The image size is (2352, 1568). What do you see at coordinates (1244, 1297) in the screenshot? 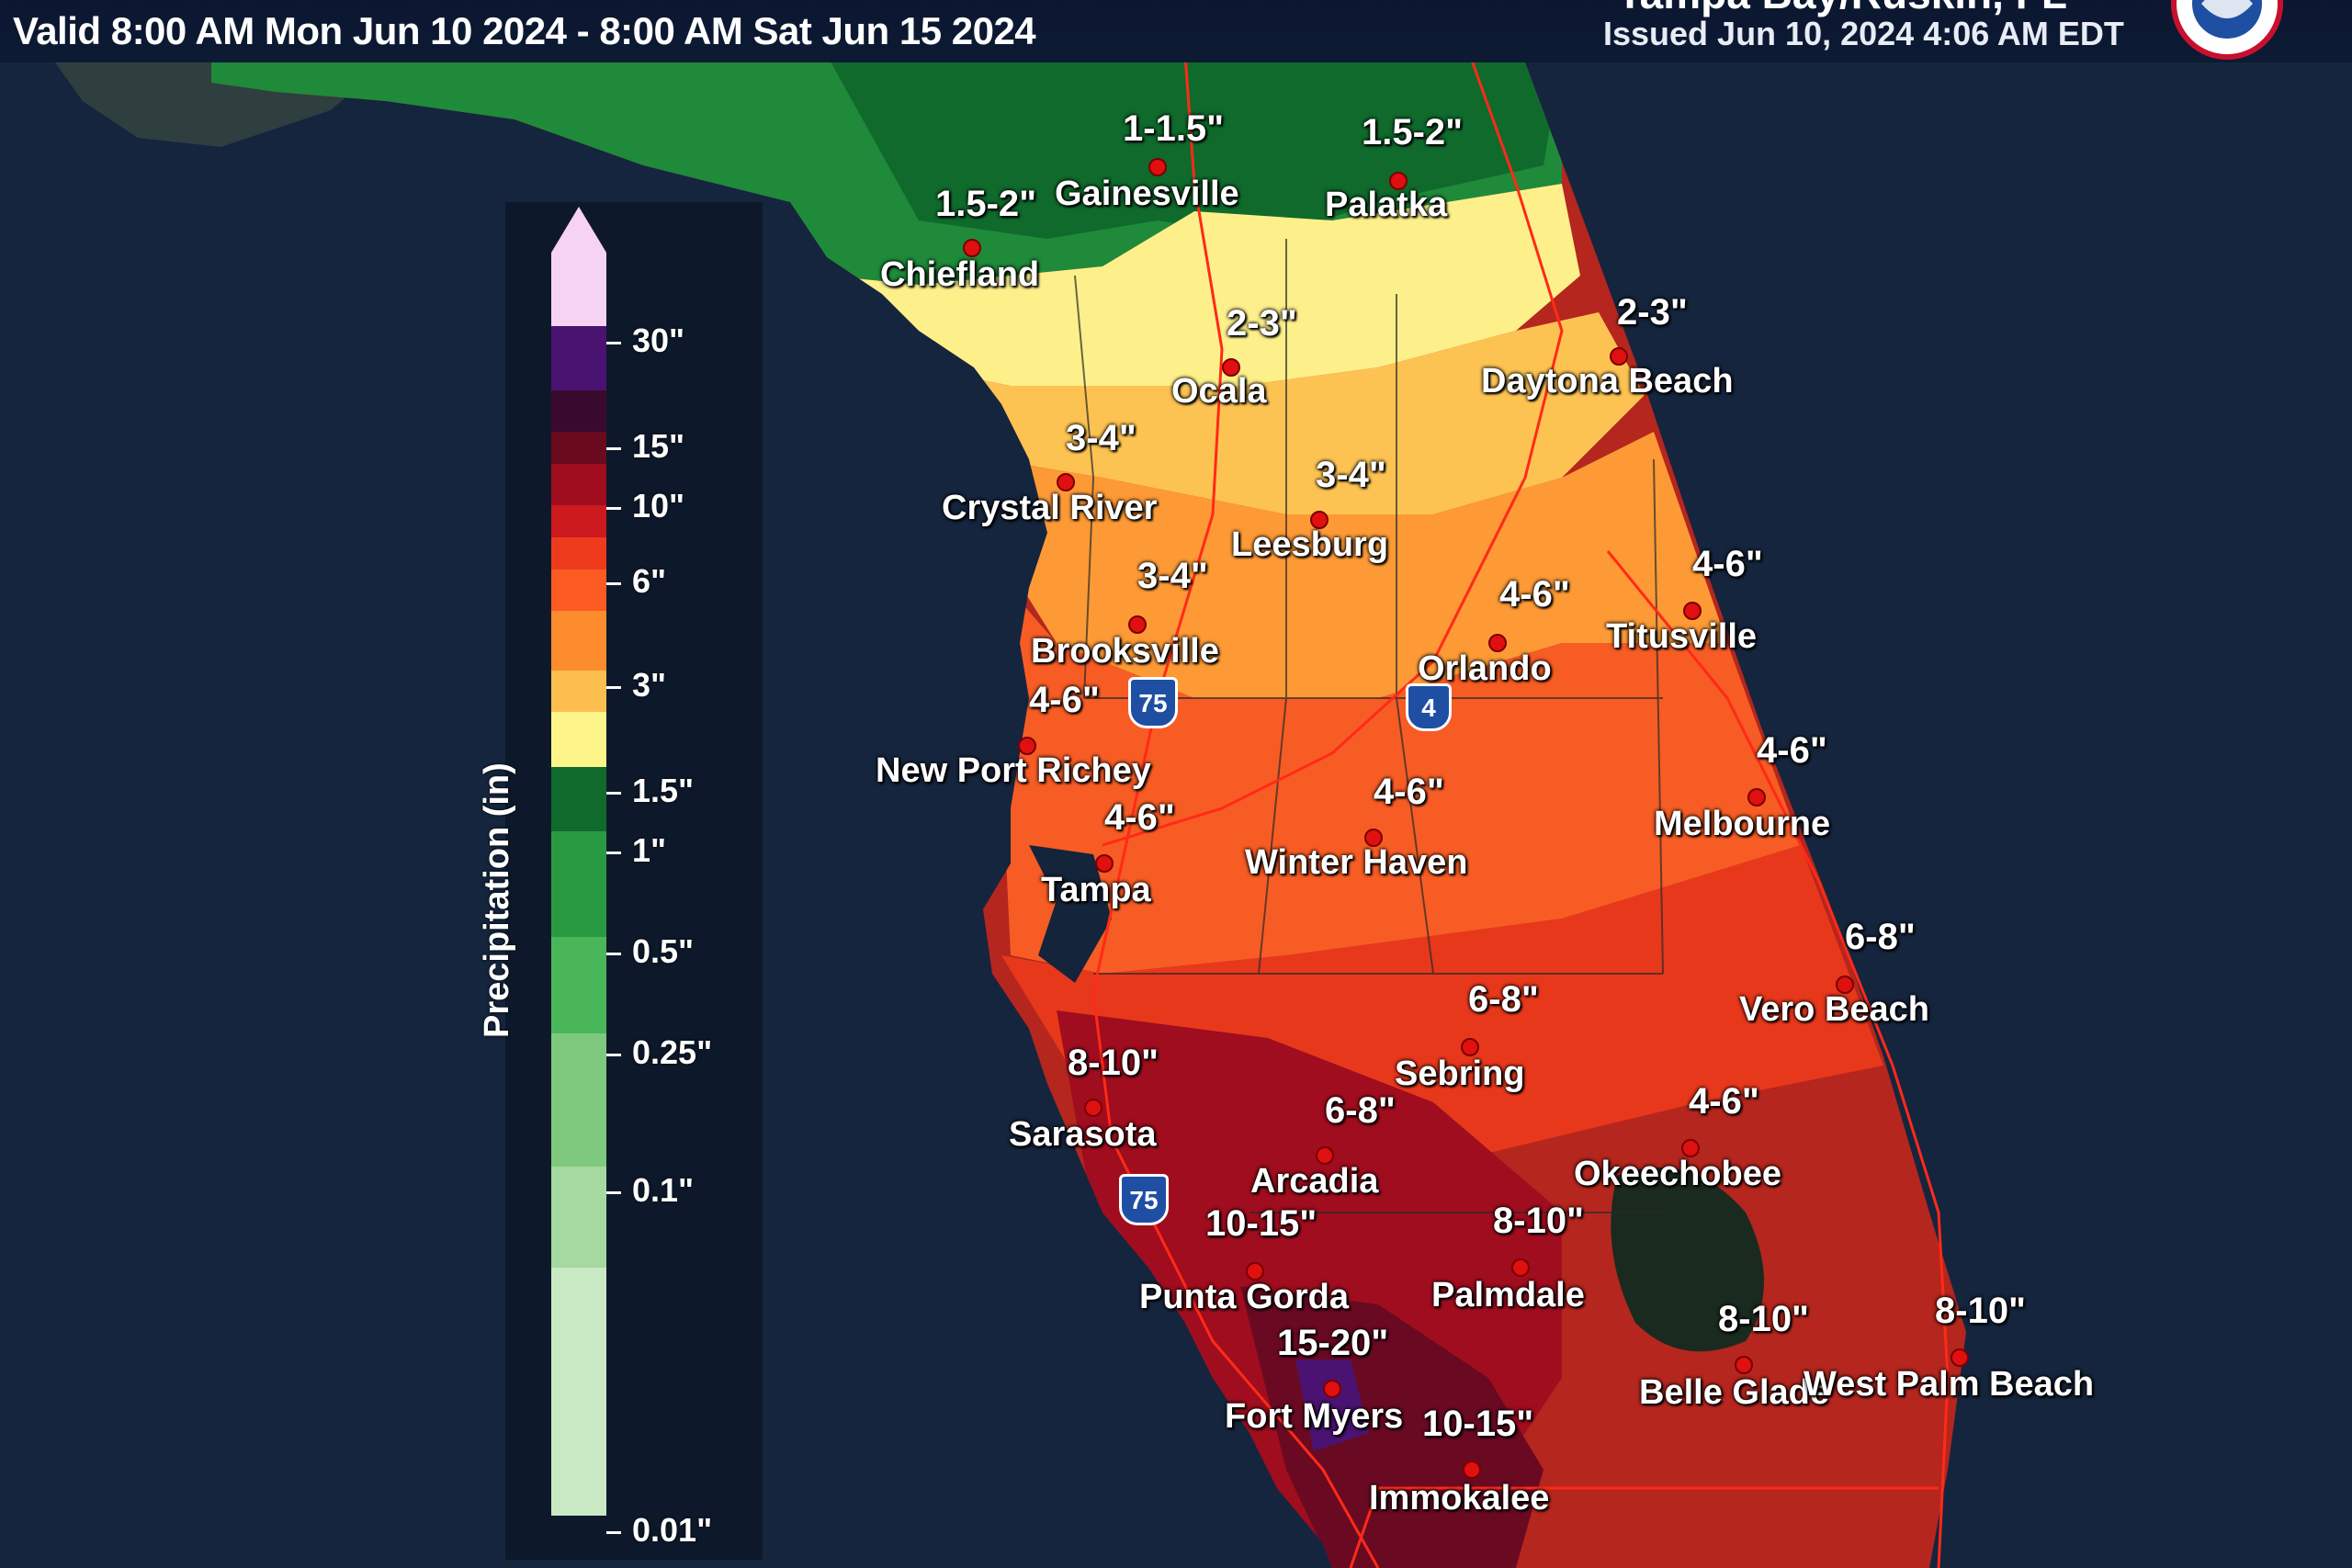
I see `city-label: Punta Gorda` at bounding box center [1244, 1297].